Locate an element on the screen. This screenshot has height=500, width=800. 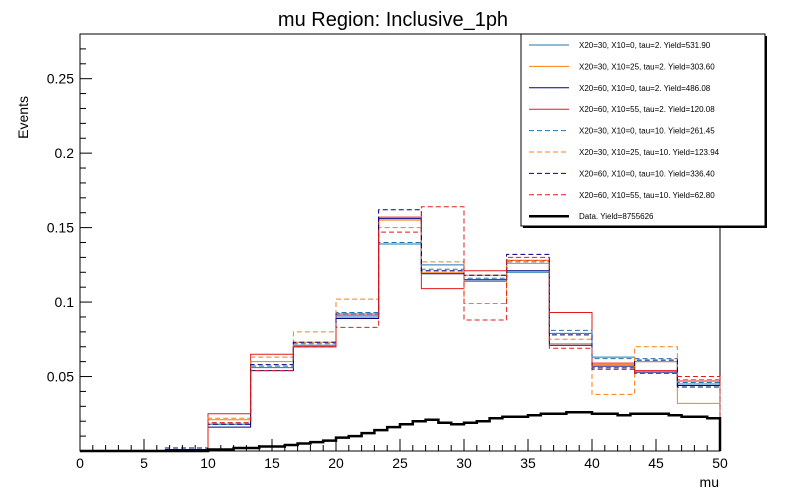
x-tick-label: 45 is located at coordinates (656, 463).